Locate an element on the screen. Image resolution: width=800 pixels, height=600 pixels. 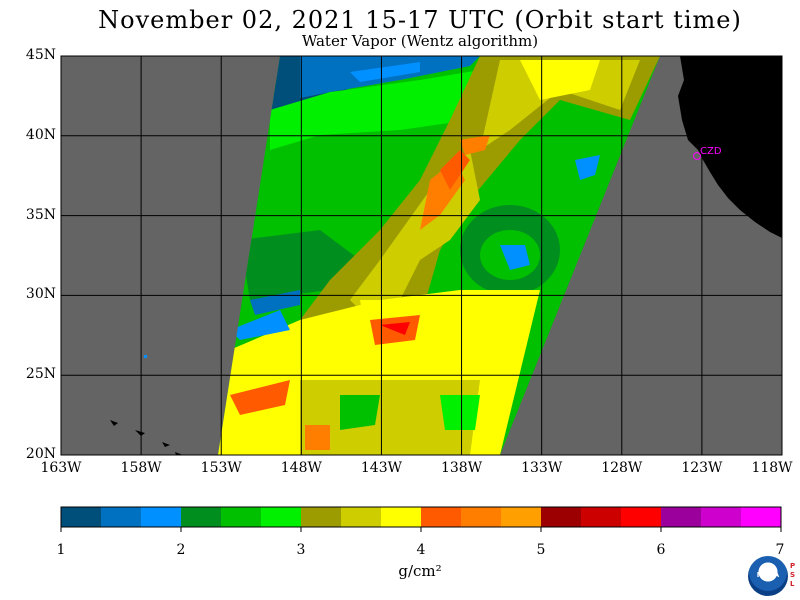
land-north-america is located at coordinates (730, 147).